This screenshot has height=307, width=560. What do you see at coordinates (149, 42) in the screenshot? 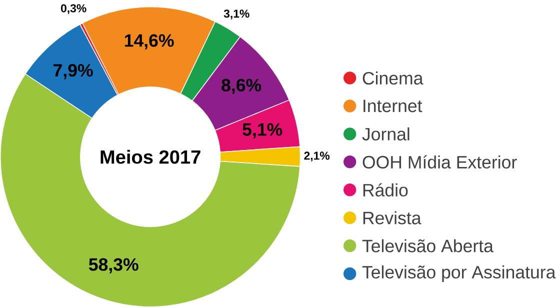
I see `data-label: 14,6%` at bounding box center [149, 42].